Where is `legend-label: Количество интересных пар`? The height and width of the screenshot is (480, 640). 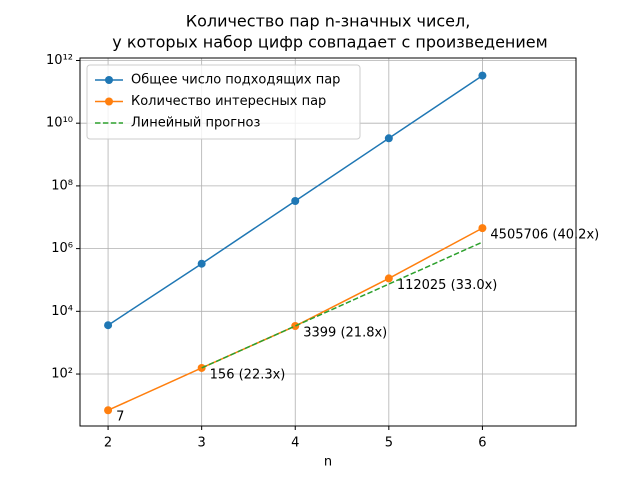
legend-label: Количество интересных пар is located at coordinates (228, 101).